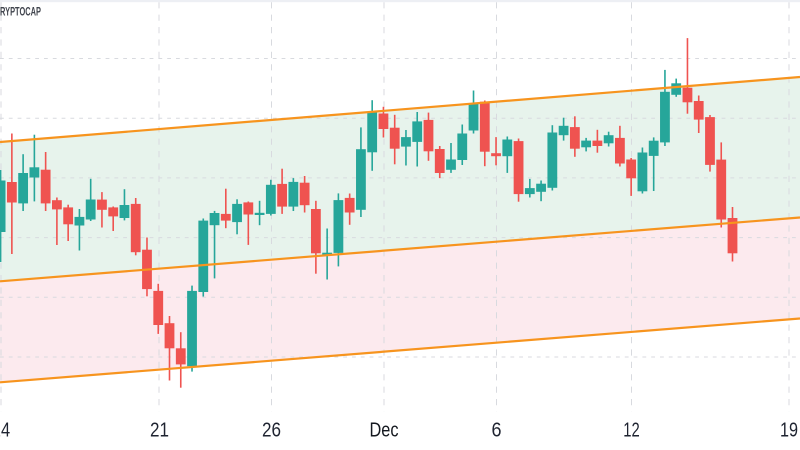 This screenshot has height=450, width=800. I want to click on svg-text: 12, so click(631, 431).